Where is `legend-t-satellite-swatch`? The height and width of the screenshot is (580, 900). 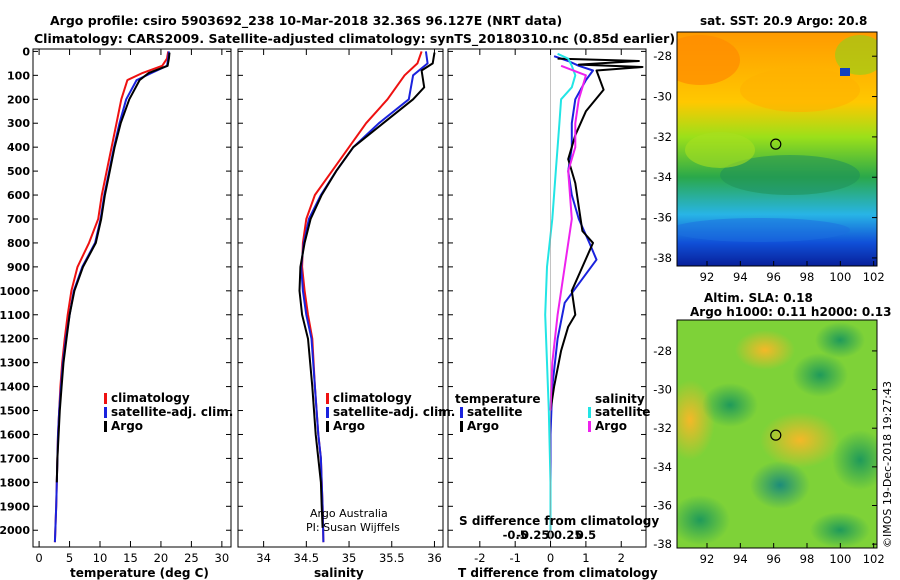 legend-t-satellite-swatch is located at coordinates (461, 412).